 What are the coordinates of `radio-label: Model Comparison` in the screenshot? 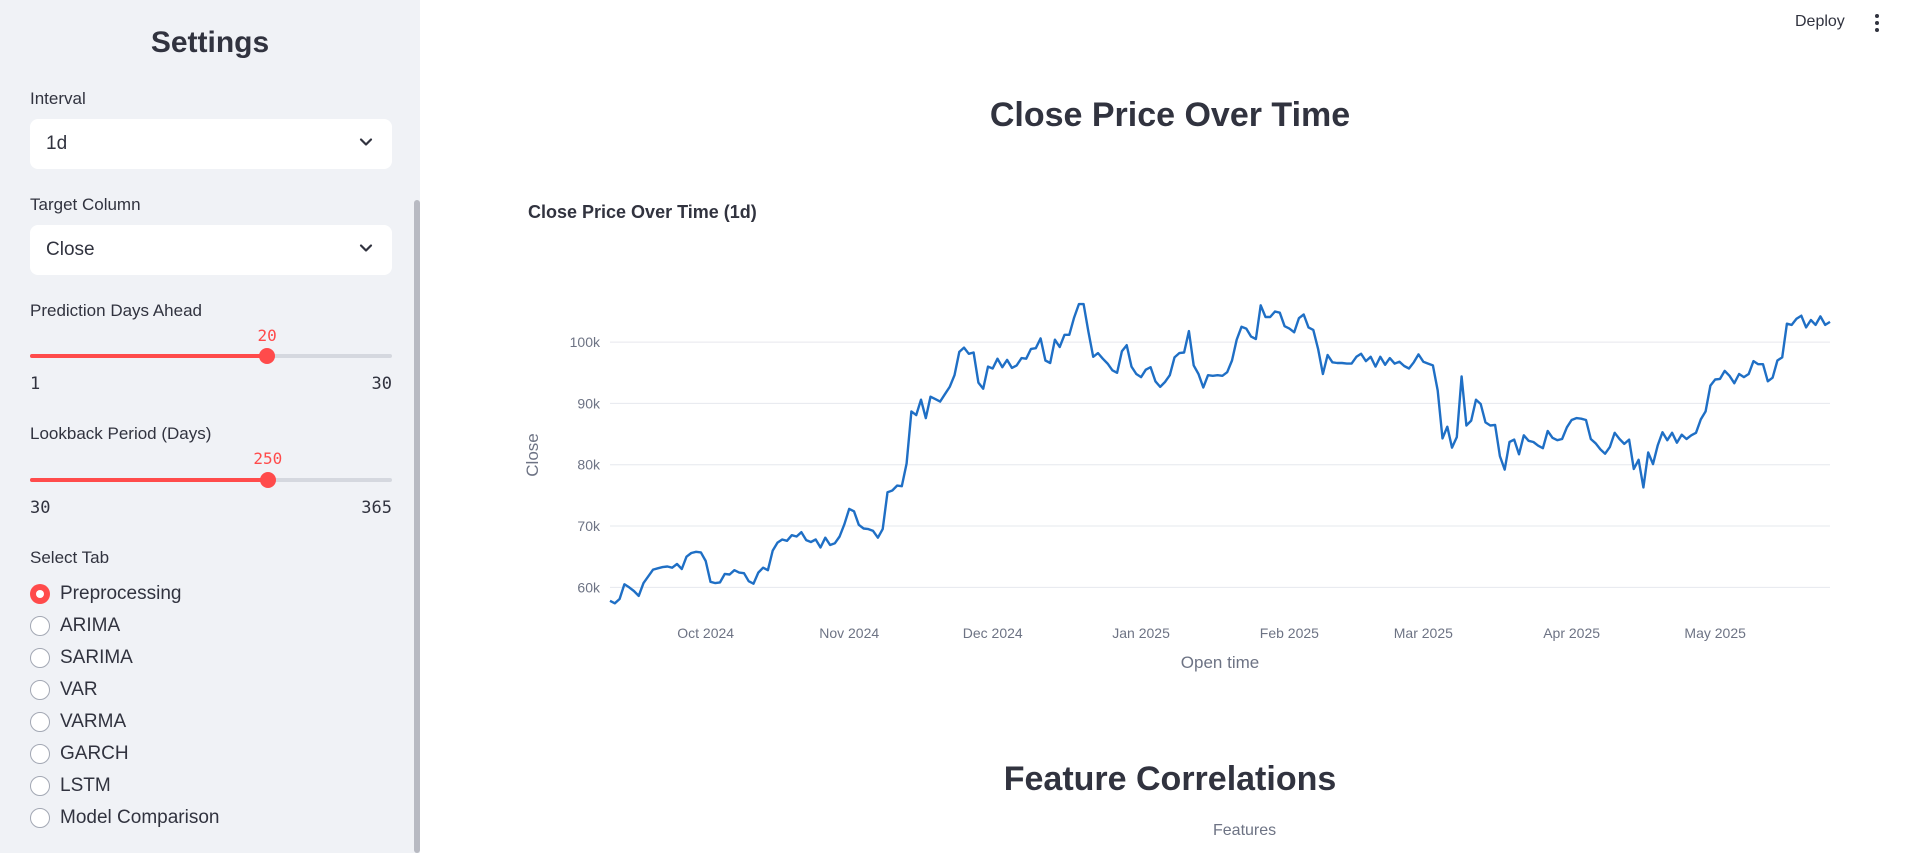 It's located at (140, 817).